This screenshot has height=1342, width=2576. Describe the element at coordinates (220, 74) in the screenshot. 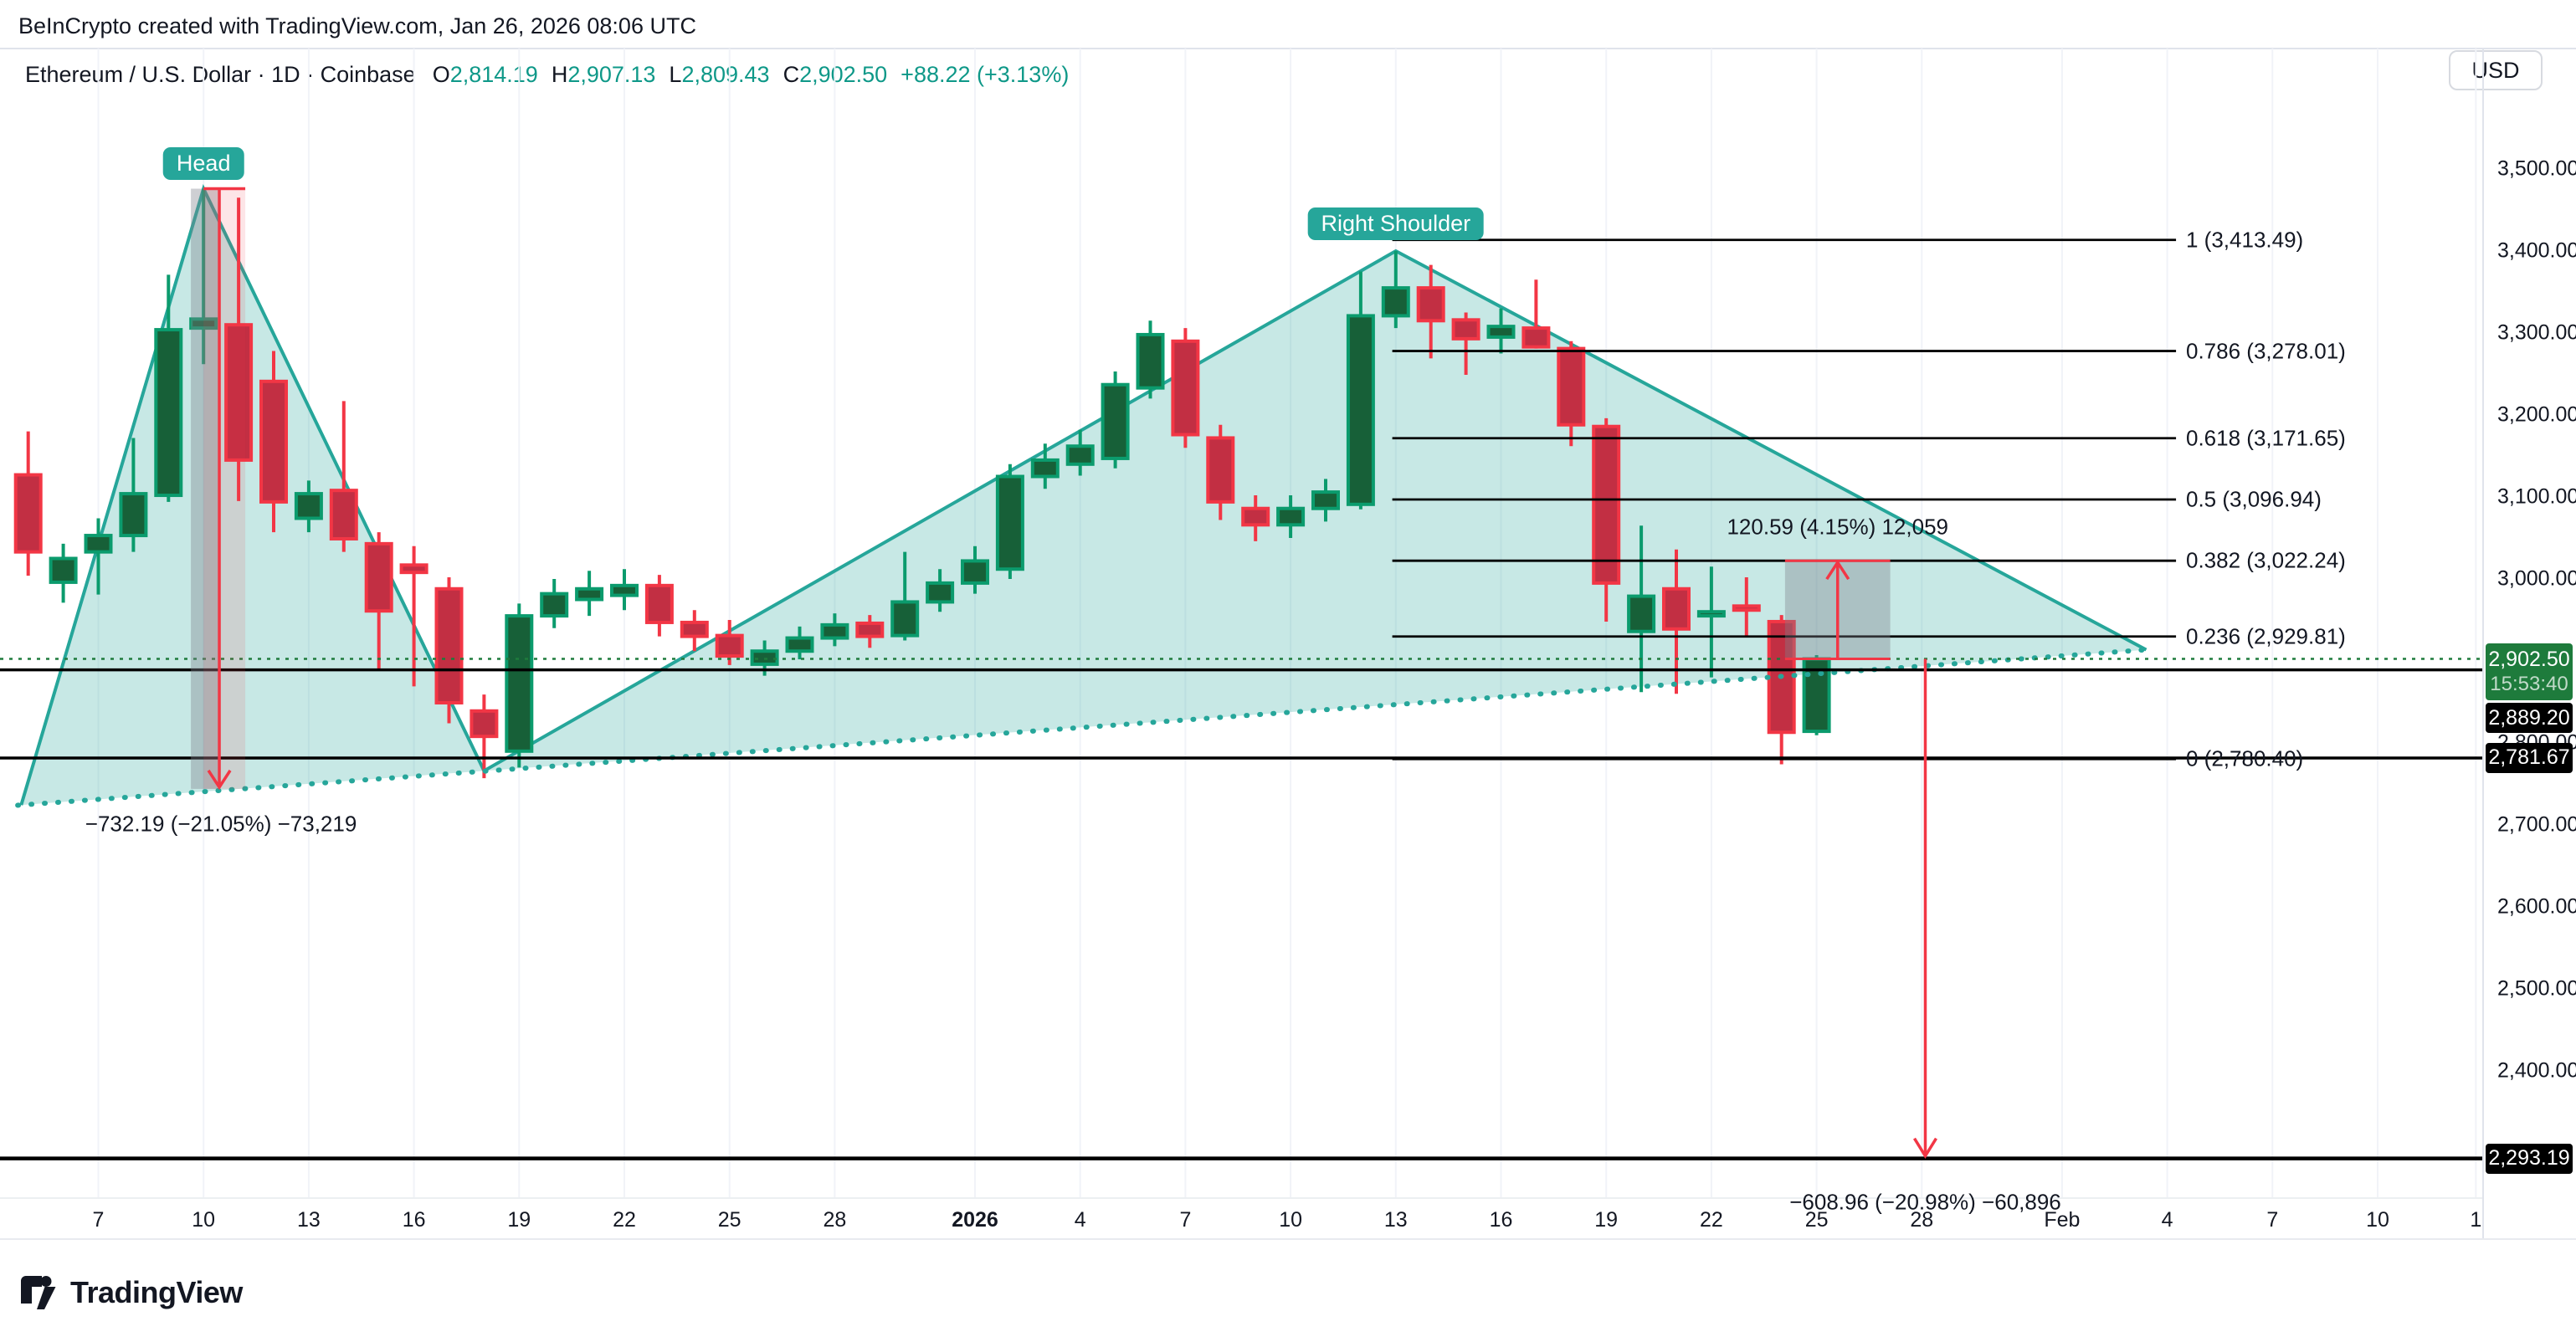

I see `symbol-title: Ethereum / U.S. Dollar · 1D · Coinbase` at that location.